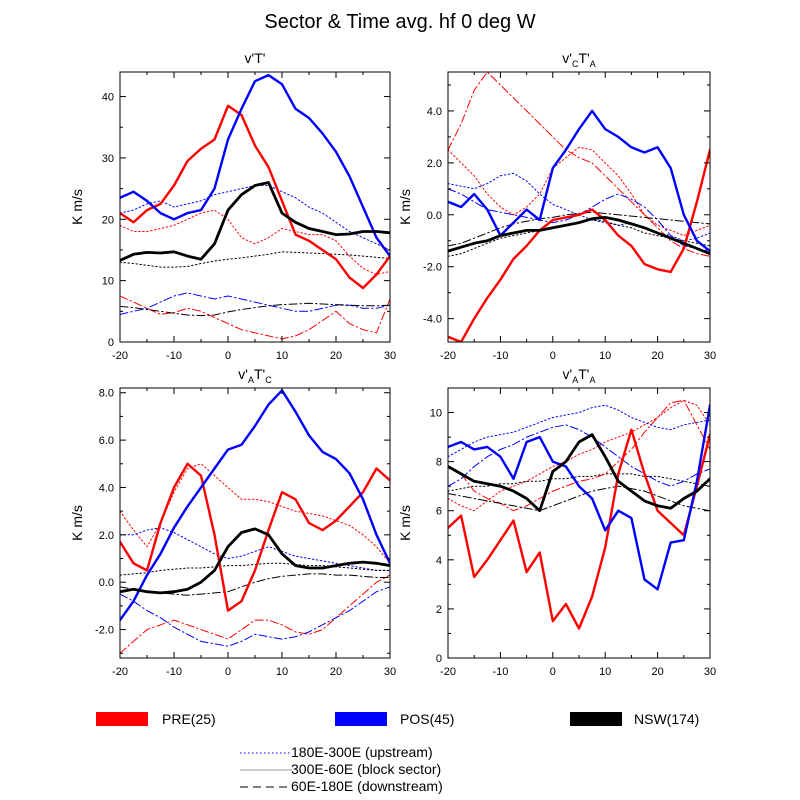 This screenshot has width=800, height=800. What do you see at coordinates (108, 282) in the screenshot?
I see `panel-1-ytick-label: 10` at bounding box center [108, 282].